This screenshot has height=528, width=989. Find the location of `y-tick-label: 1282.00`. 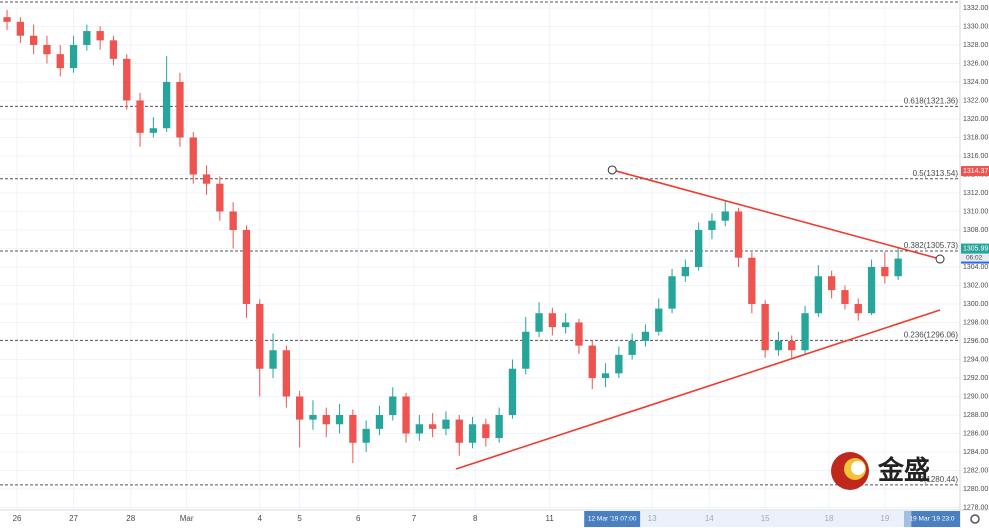

y-tick-label: 1282.00 is located at coordinates (975, 470).